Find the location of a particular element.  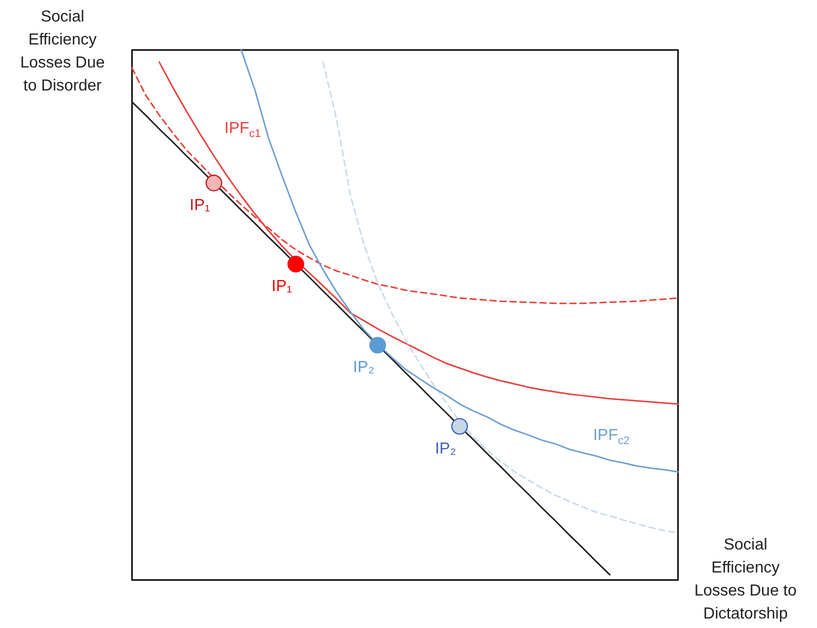

y-axis-title: Social Efficiency Losses Due to Disorder is located at coordinates (62, 51).